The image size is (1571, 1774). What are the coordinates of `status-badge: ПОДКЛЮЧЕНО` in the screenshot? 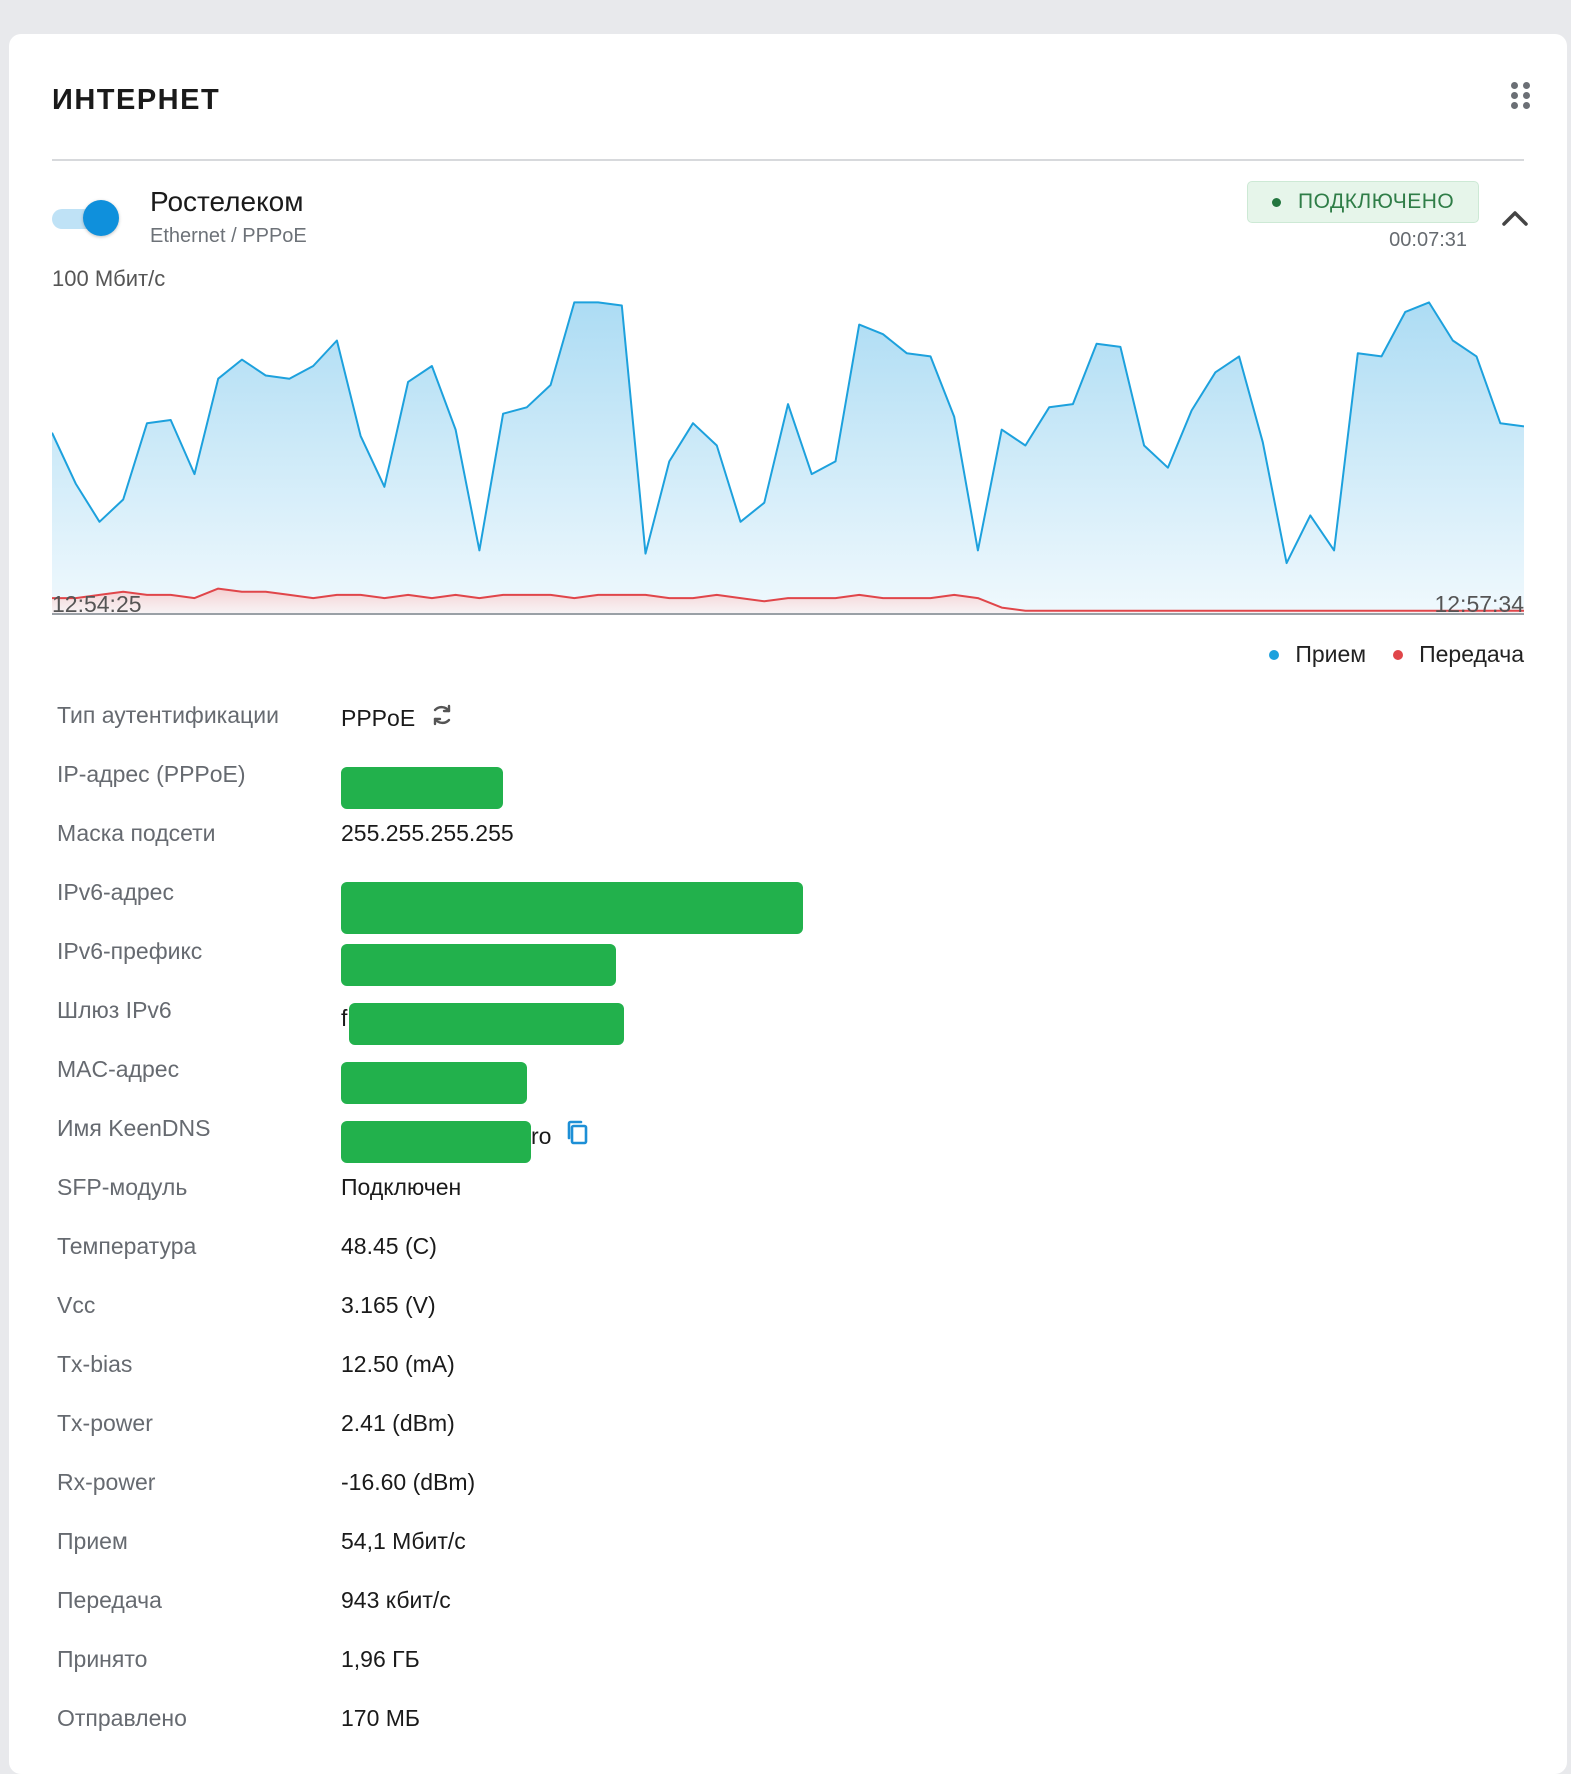 It's located at (1363, 202).